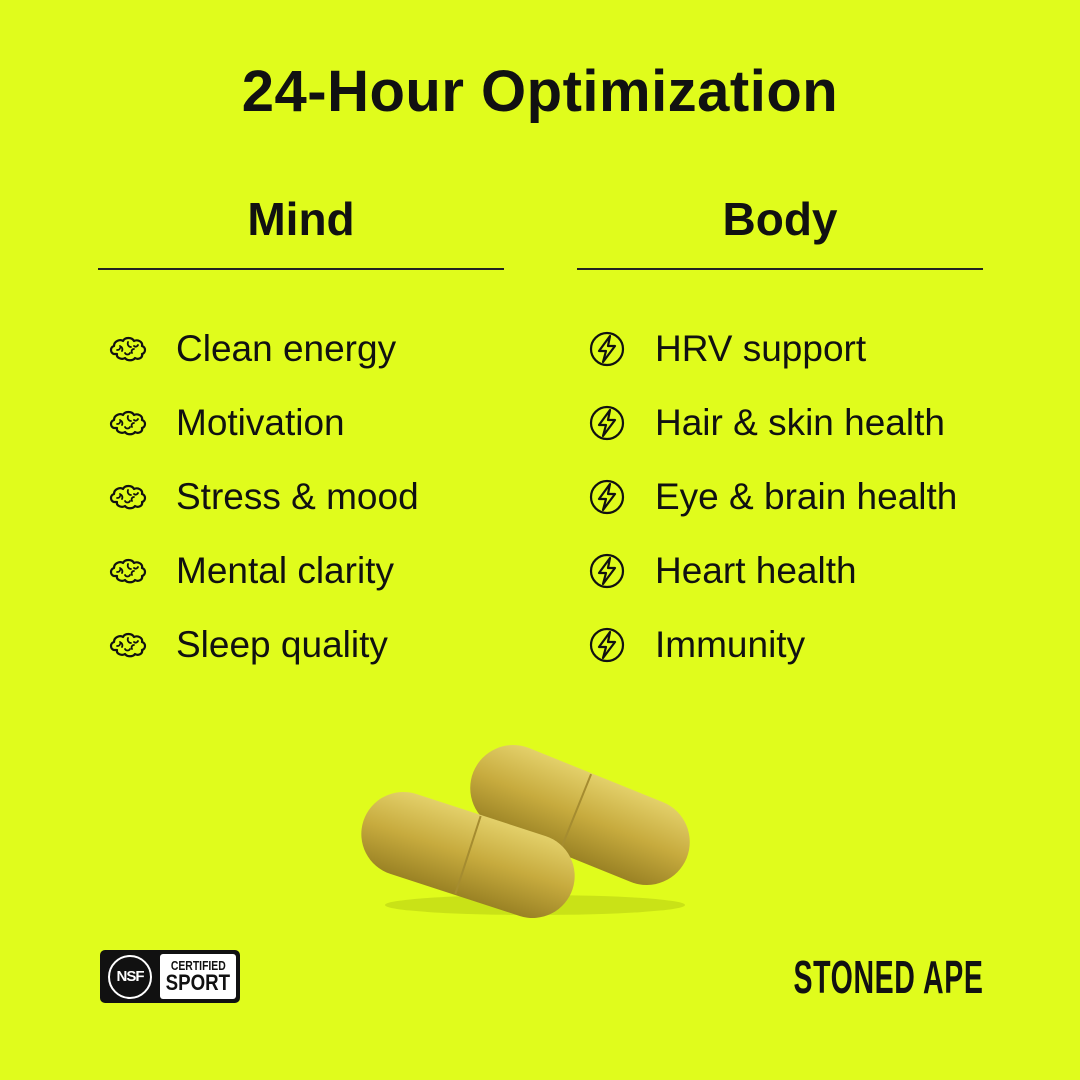 Image resolution: width=1080 pixels, height=1080 pixels. I want to click on list-item: Stress & mood, so click(263, 497).